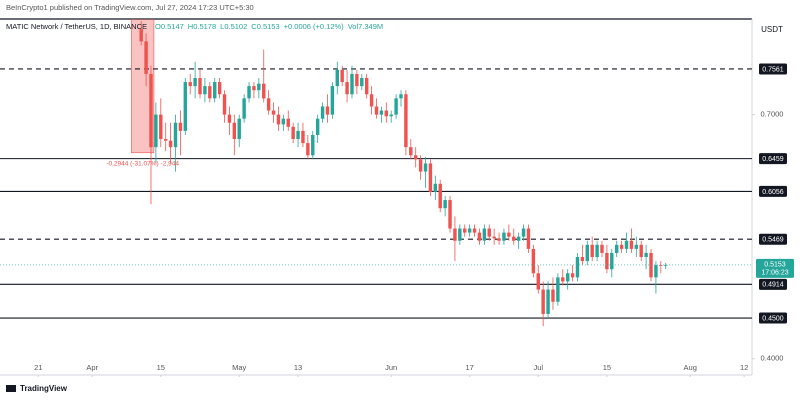  I want to click on currency: USDT, so click(772, 29).